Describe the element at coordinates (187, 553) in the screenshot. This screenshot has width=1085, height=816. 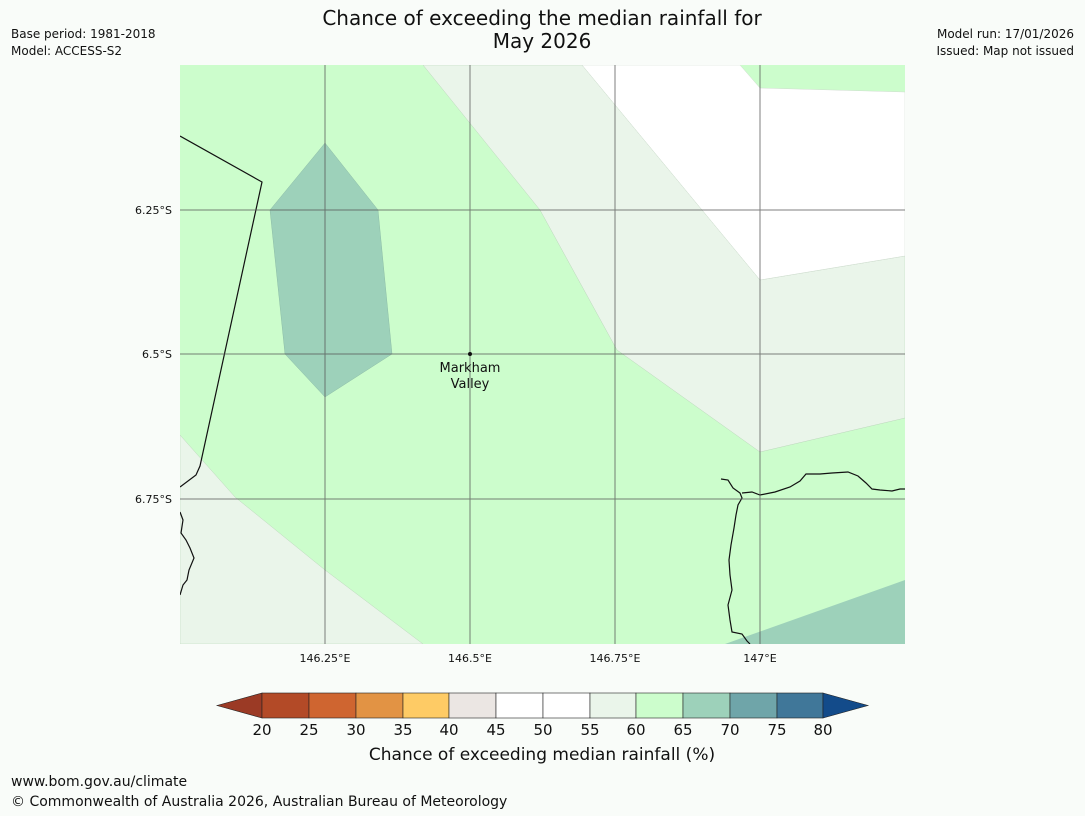
I see `coast-west` at that location.